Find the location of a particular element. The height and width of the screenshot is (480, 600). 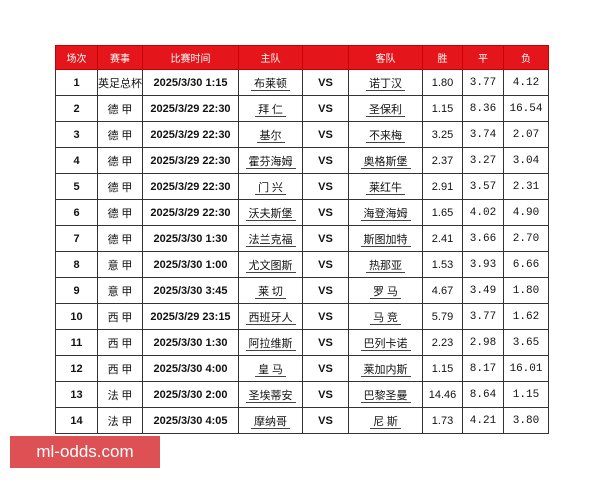

team-name: 西班牙人 is located at coordinates (270, 318).